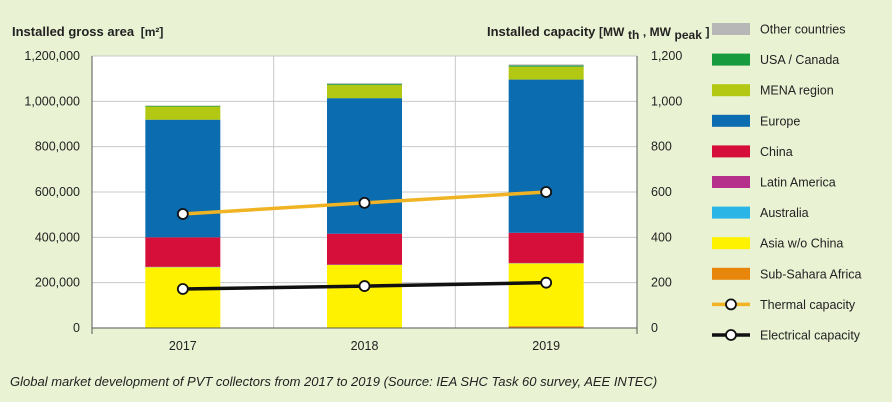  Describe the element at coordinates (57, 237) in the screenshot. I see `left-tick-label: 400,000` at that location.